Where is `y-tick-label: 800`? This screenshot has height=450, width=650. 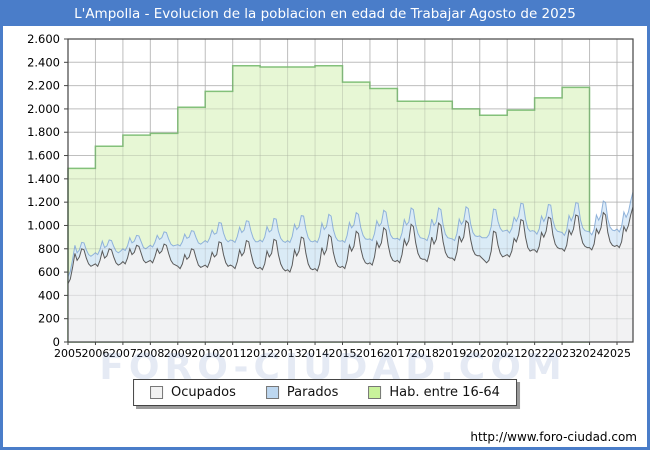
y-tick-label: 800 is located at coordinates (49, 249).